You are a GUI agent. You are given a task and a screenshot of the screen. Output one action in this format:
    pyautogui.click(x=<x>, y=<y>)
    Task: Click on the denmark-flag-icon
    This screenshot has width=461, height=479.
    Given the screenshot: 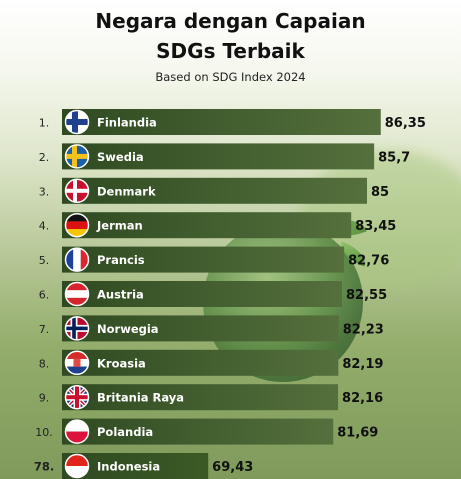 What is the action you would take?
    pyautogui.click(x=77, y=191)
    